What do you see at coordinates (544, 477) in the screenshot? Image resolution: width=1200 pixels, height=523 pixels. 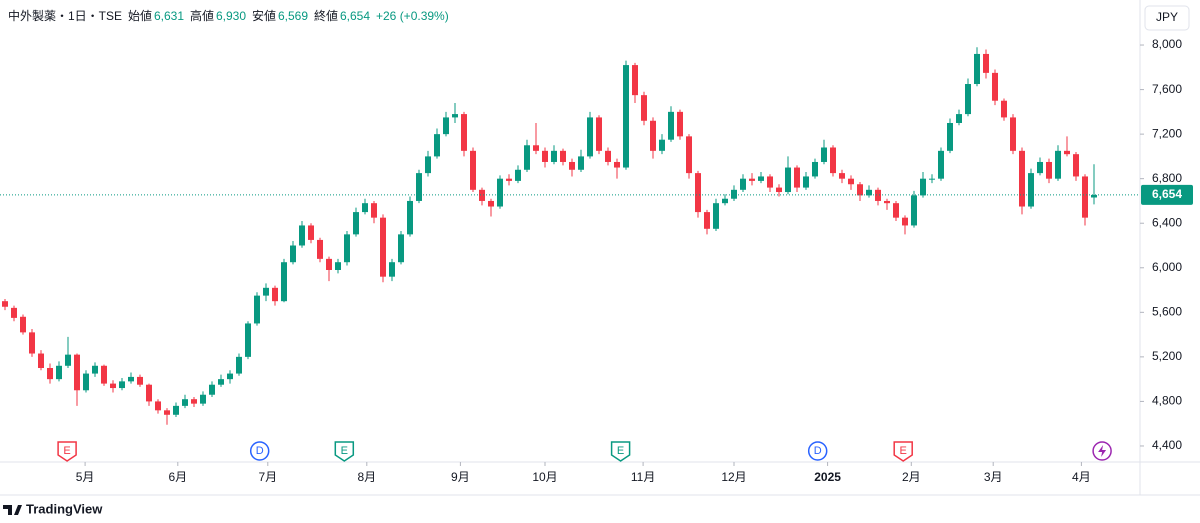 I see `x-tick-label: 10月` at bounding box center [544, 477].